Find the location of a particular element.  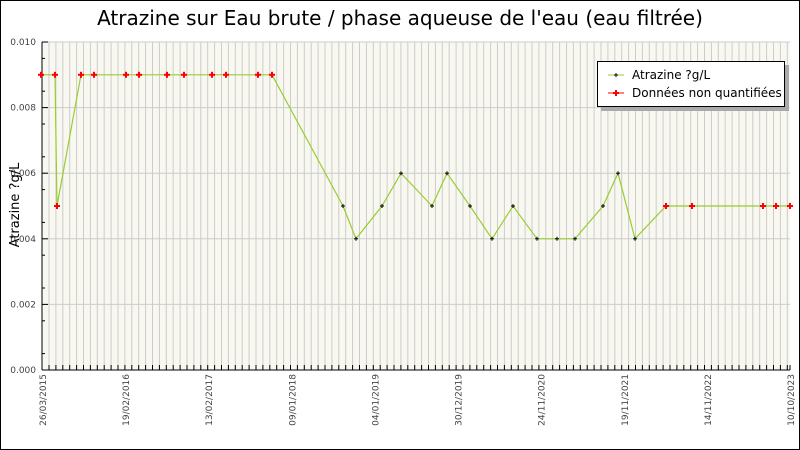

svg-text: 04/01/2019 is located at coordinates (376, 400).